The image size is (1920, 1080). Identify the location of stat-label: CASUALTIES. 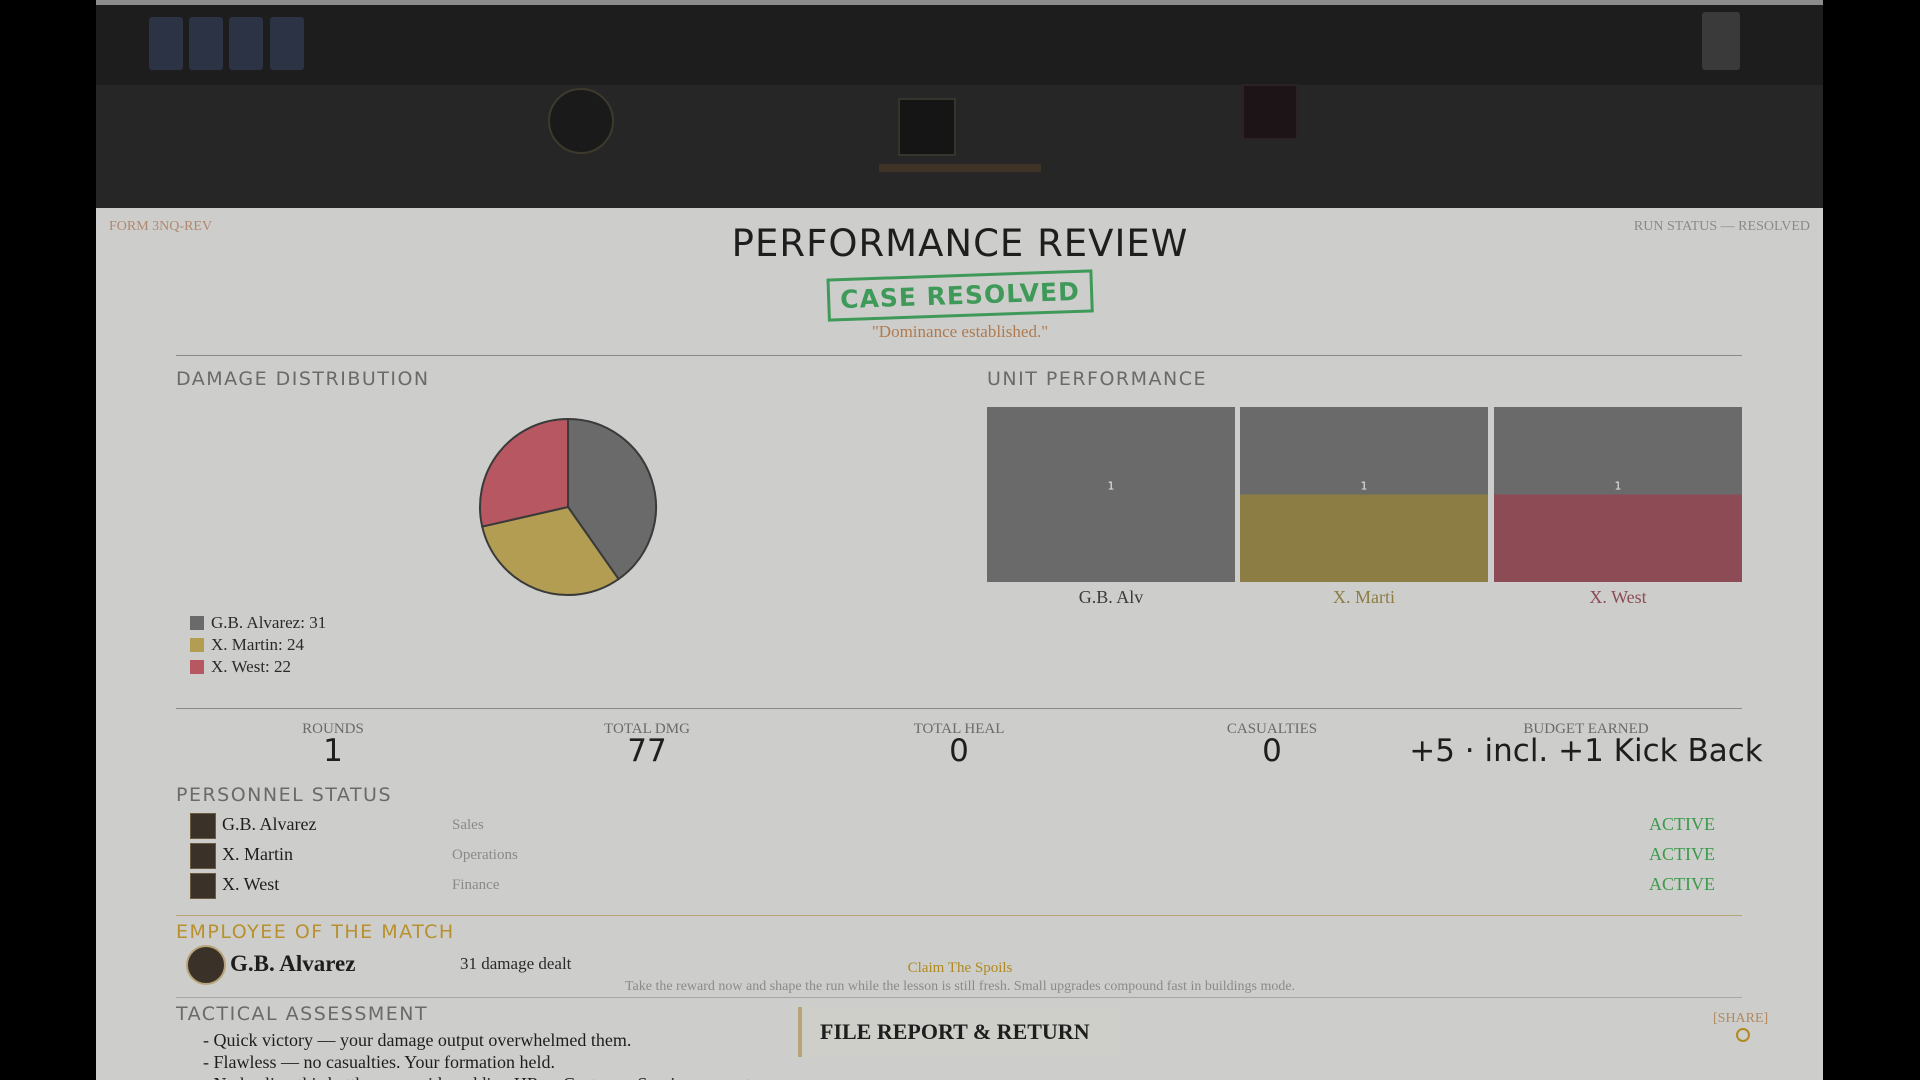
(1272, 729).